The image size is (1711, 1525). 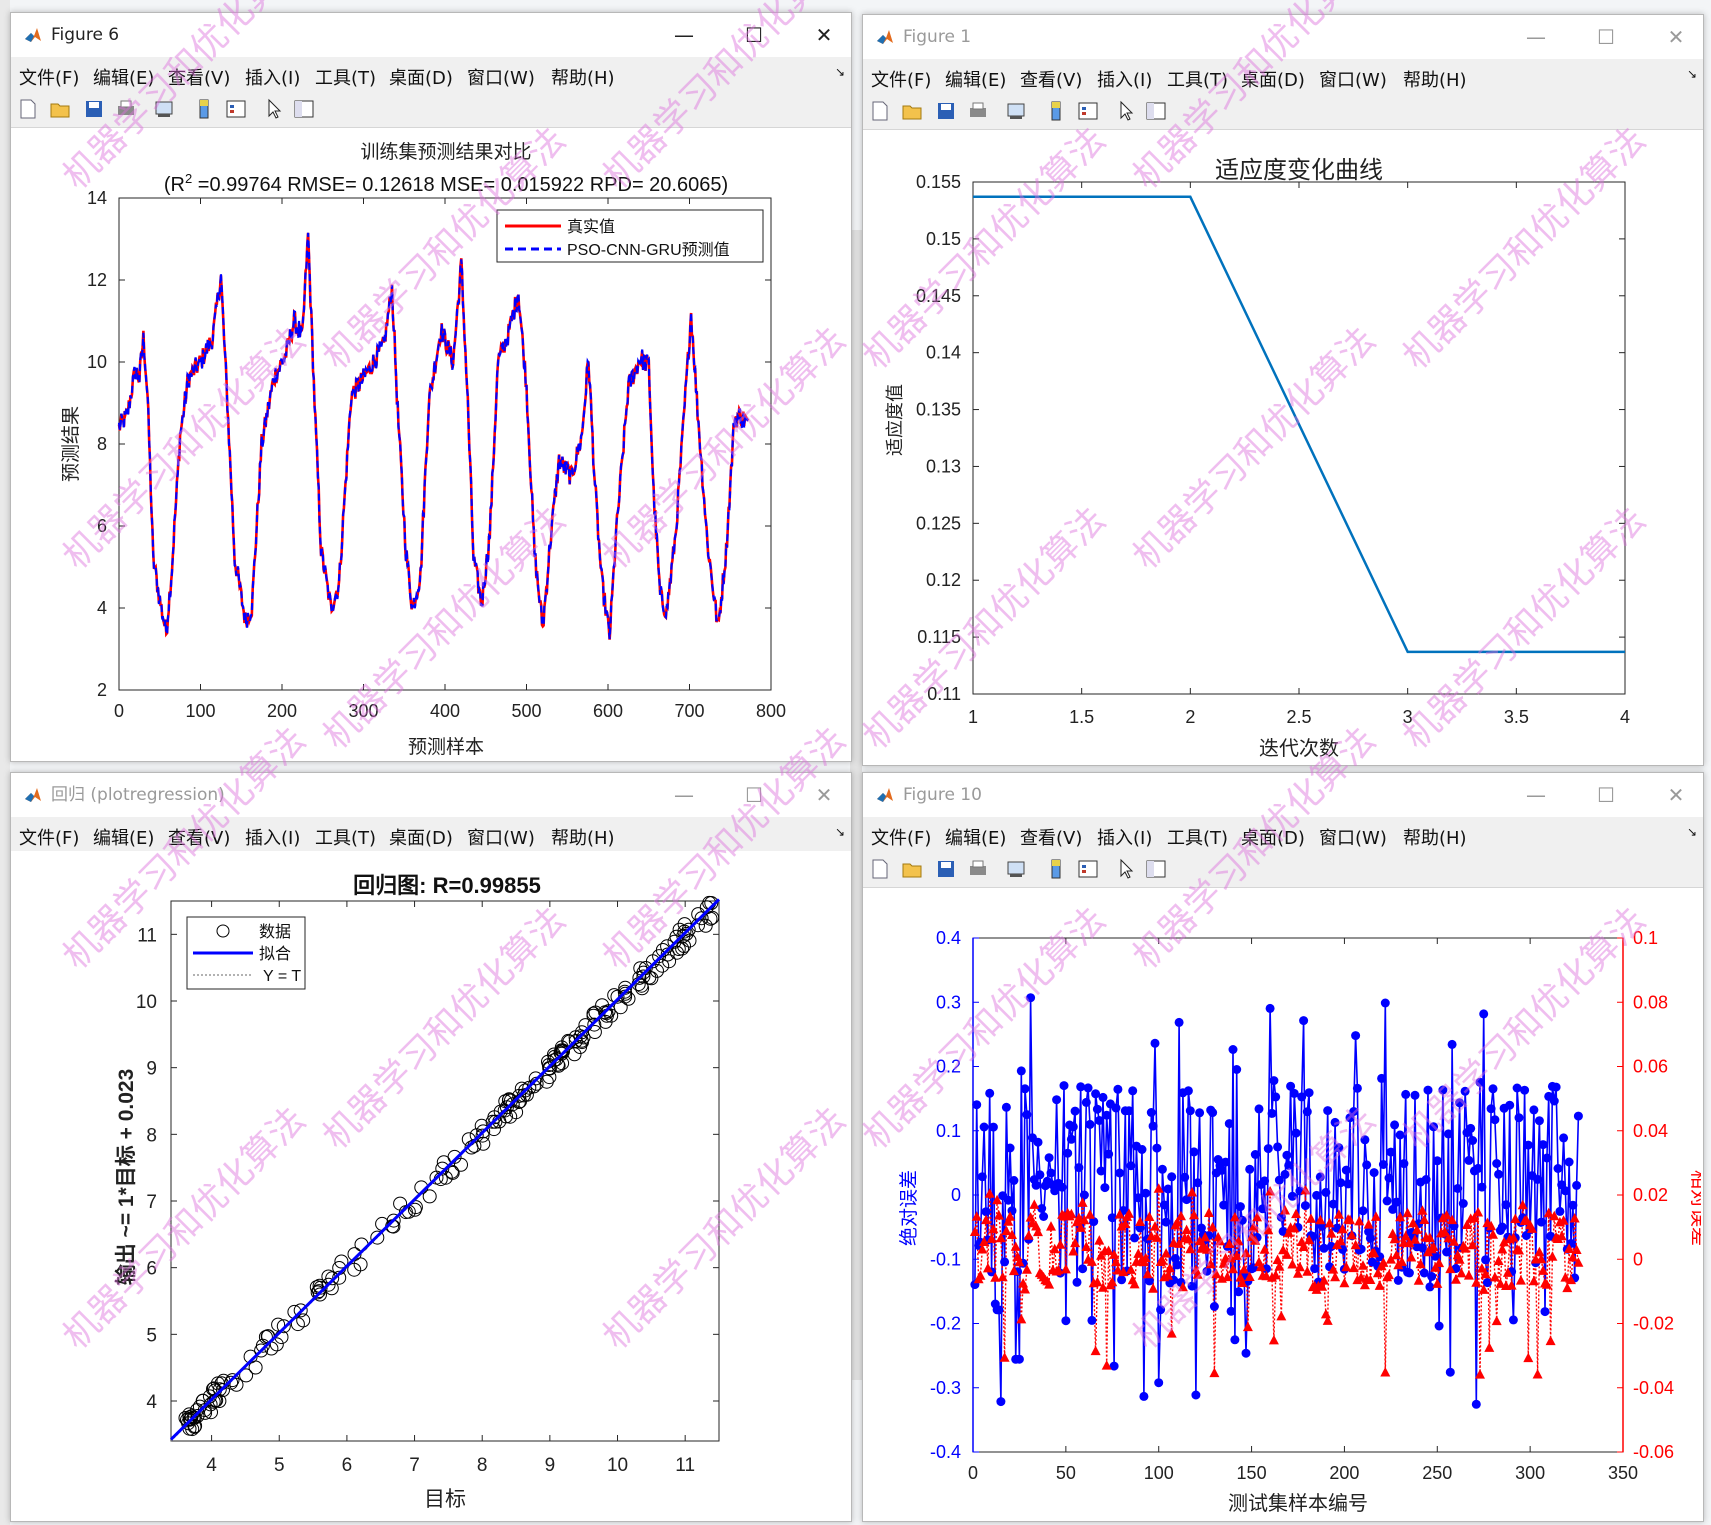 I want to click on title-bar: Figure 1 — ☐ ✕, so click(x=1283, y=37).